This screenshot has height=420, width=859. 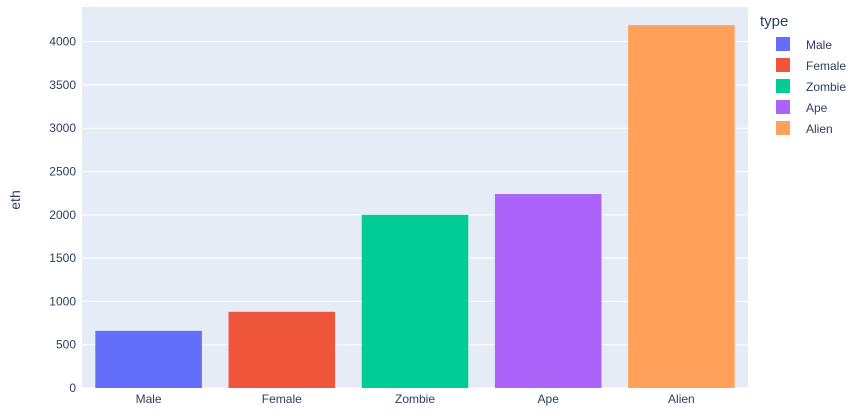 I want to click on y-tick-label: 3500, so click(x=62, y=85).